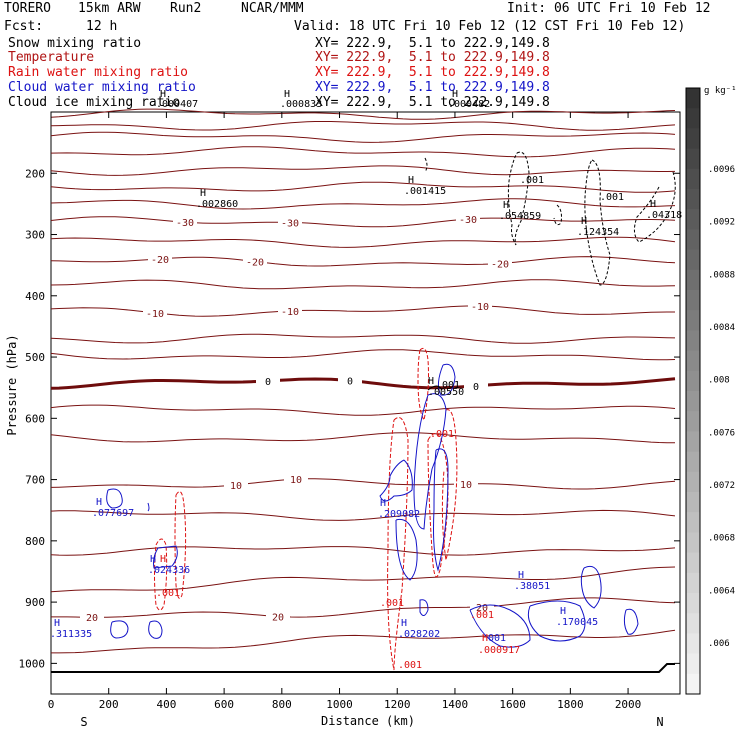 The height and width of the screenshot is (740, 740). Describe the element at coordinates (35, 235) in the screenshot. I see `y-tick-label: 300` at that location.